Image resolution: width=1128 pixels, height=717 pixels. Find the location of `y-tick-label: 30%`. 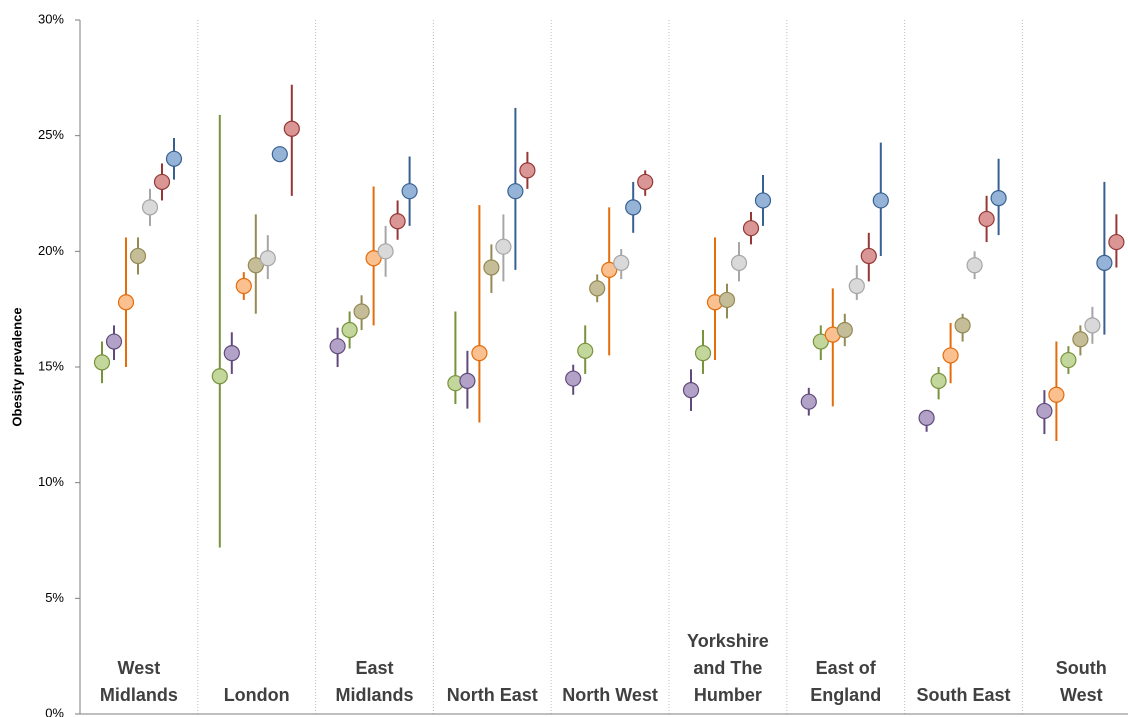

y-tick-label: 30% is located at coordinates (51, 18).